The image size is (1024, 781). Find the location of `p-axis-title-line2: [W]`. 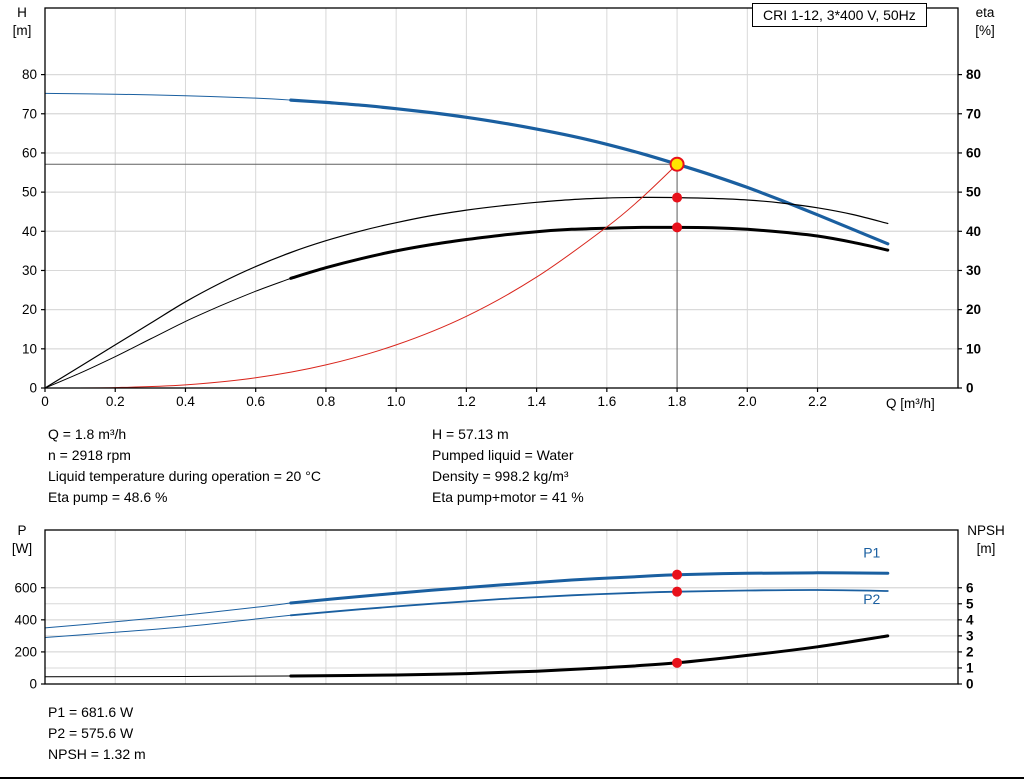

p-axis-title-line2: [W] is located at coordinates (22, 548).